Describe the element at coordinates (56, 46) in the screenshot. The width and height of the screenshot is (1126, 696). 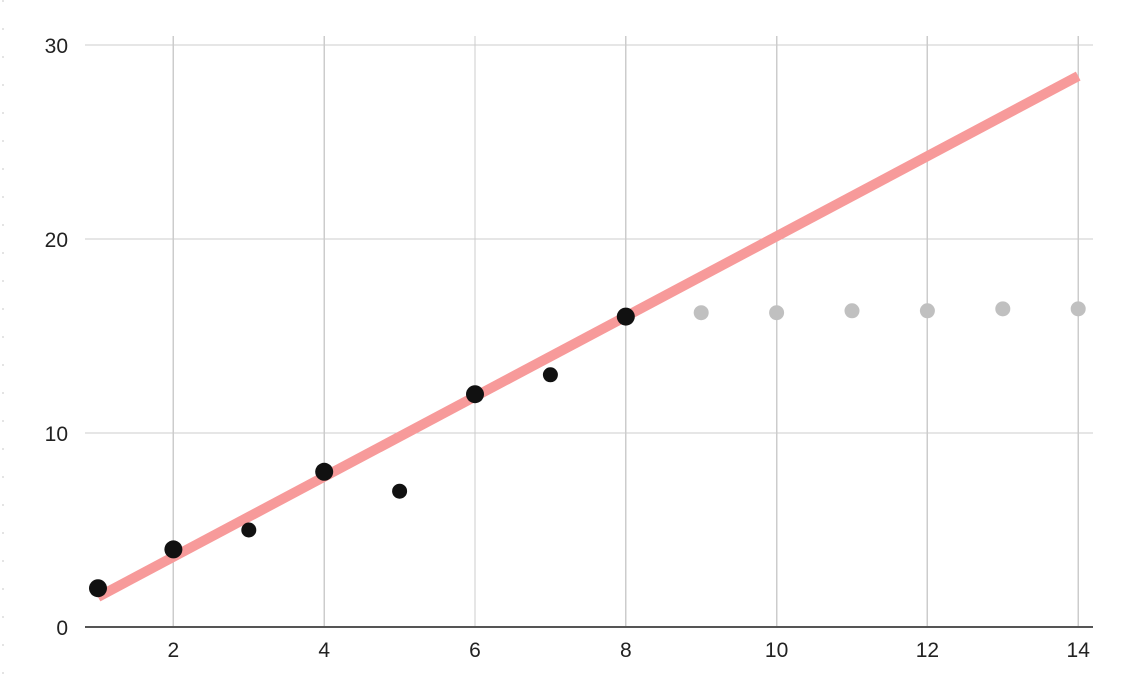
I see `y-tick-label: 30` at that location.